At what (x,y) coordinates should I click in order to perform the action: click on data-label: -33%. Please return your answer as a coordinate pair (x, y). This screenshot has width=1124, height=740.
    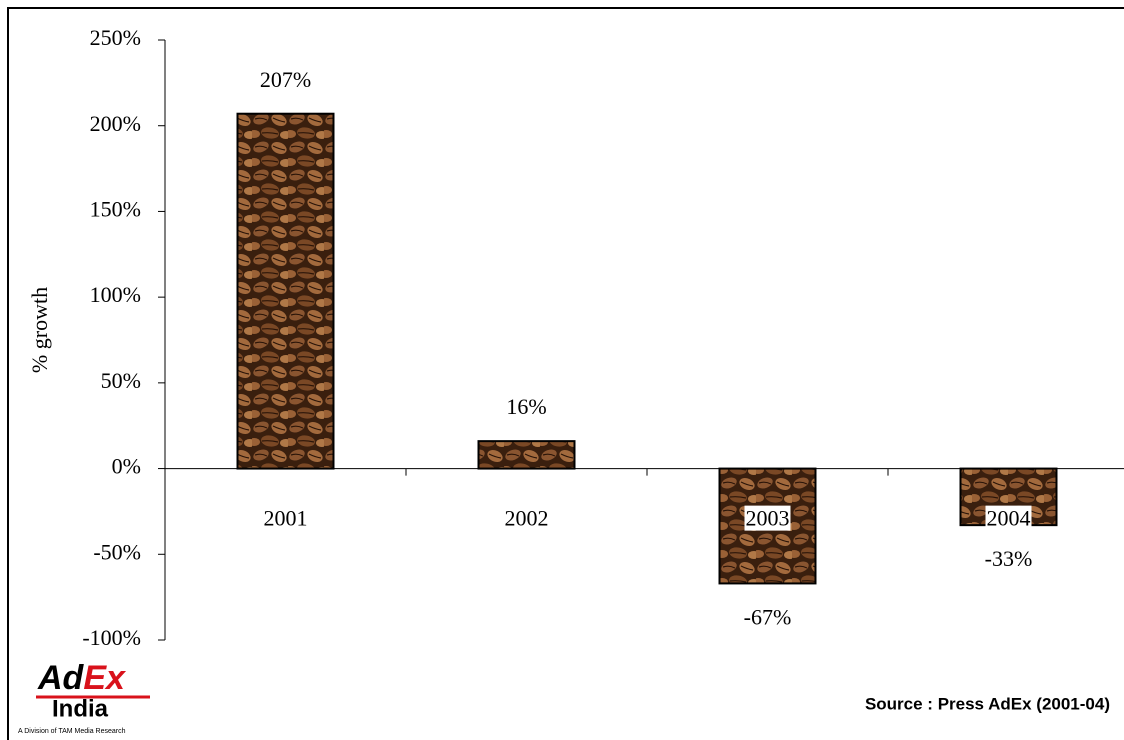
    Looking at the image, I should click on (1009, 558).